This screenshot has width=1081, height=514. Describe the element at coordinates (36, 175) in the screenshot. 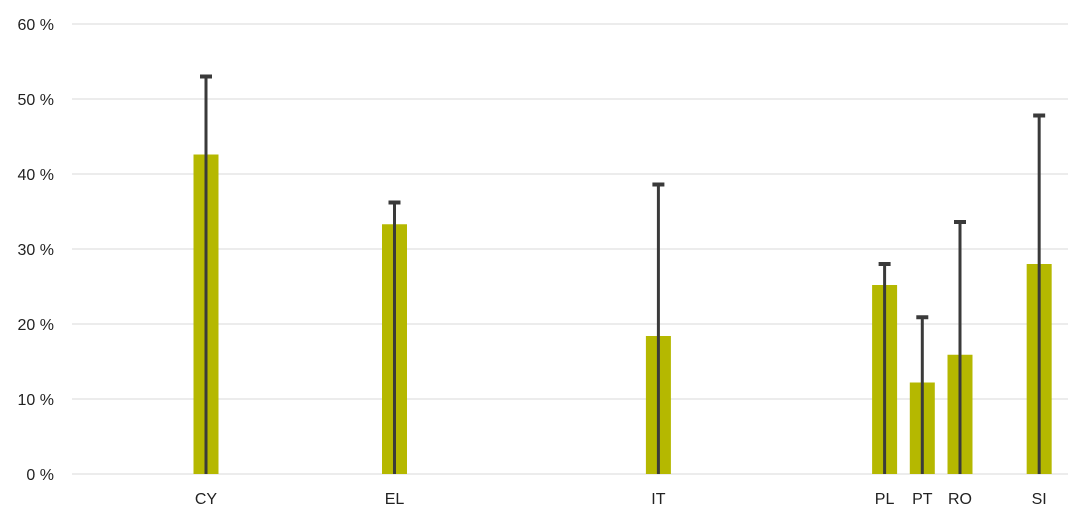

I see `y-tick-label: 40 %` at that location.